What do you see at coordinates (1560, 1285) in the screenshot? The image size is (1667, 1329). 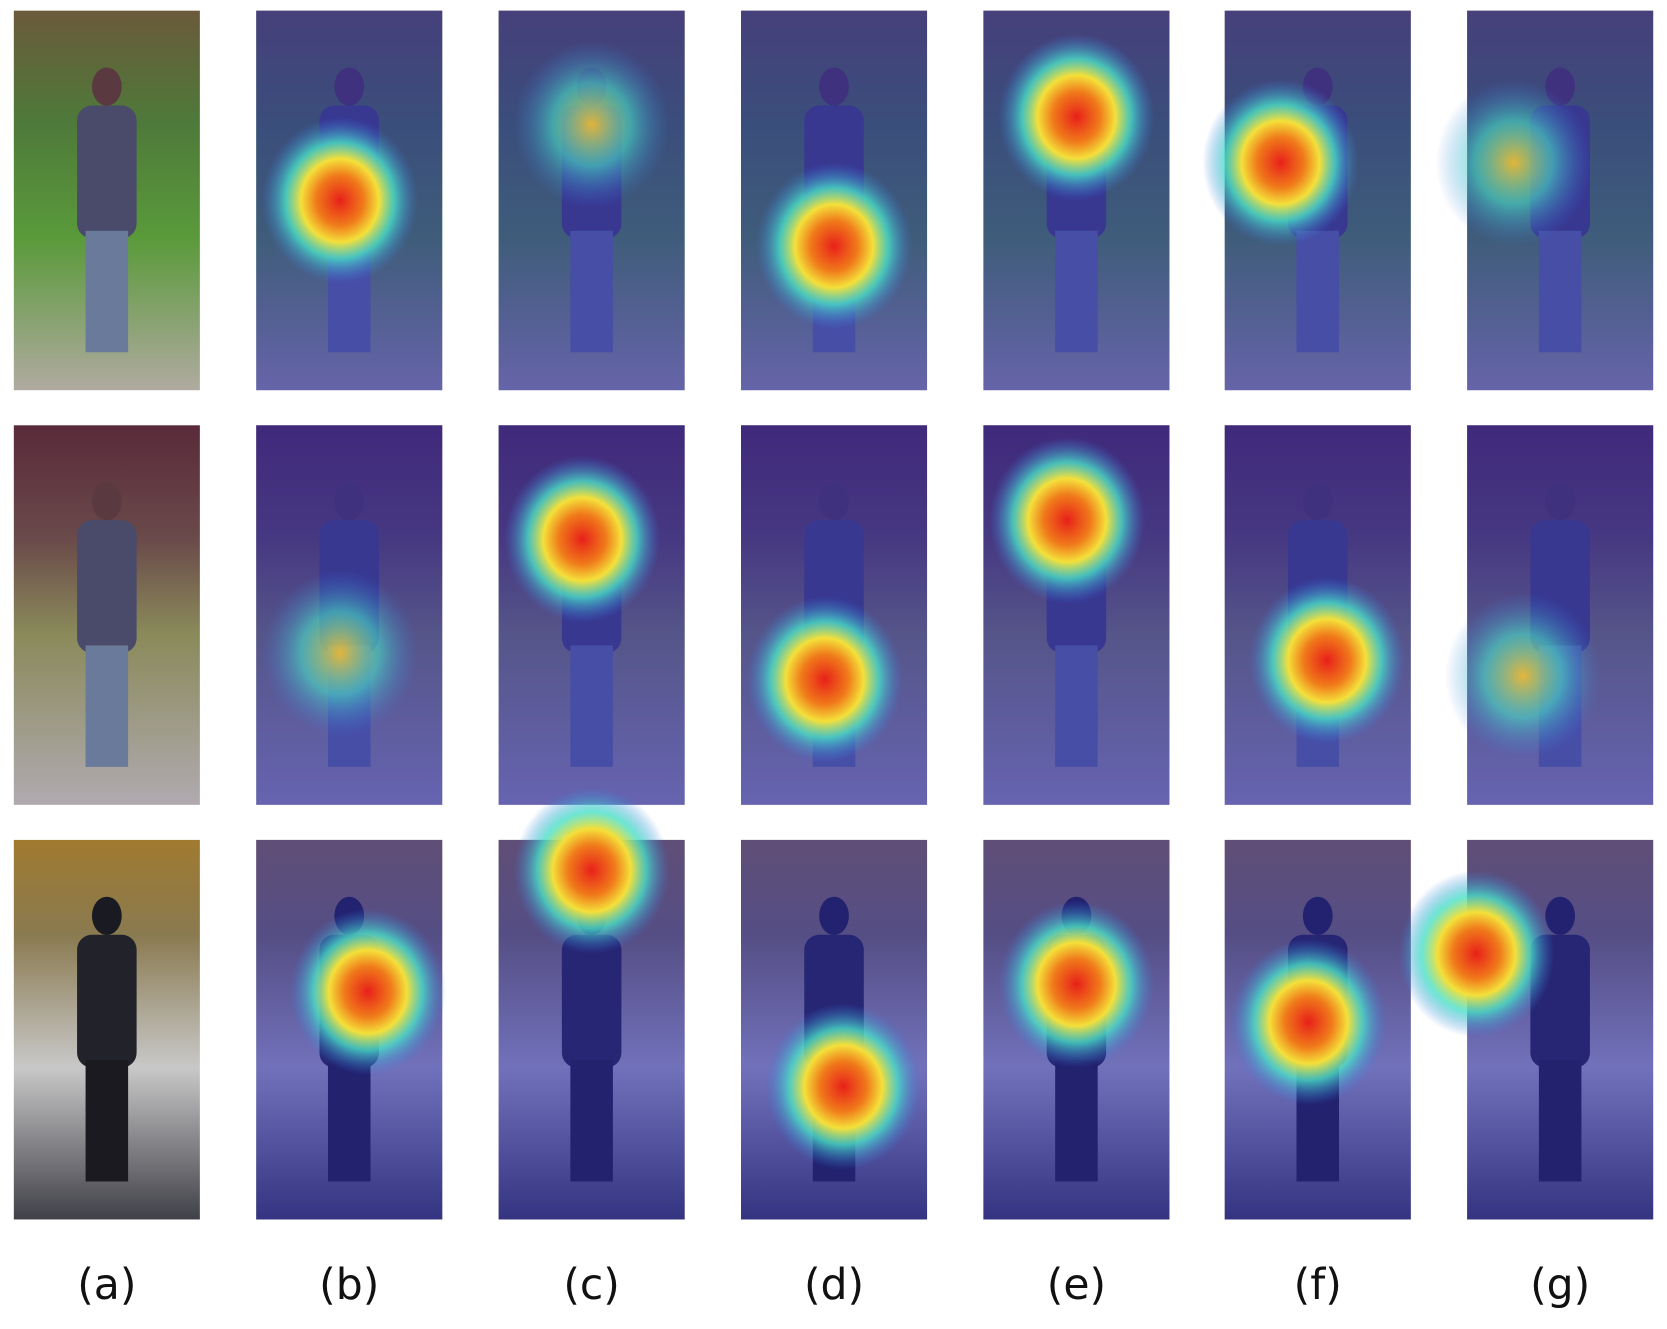 I see `column-label: (g)` at bounding box center [1560, 1285].